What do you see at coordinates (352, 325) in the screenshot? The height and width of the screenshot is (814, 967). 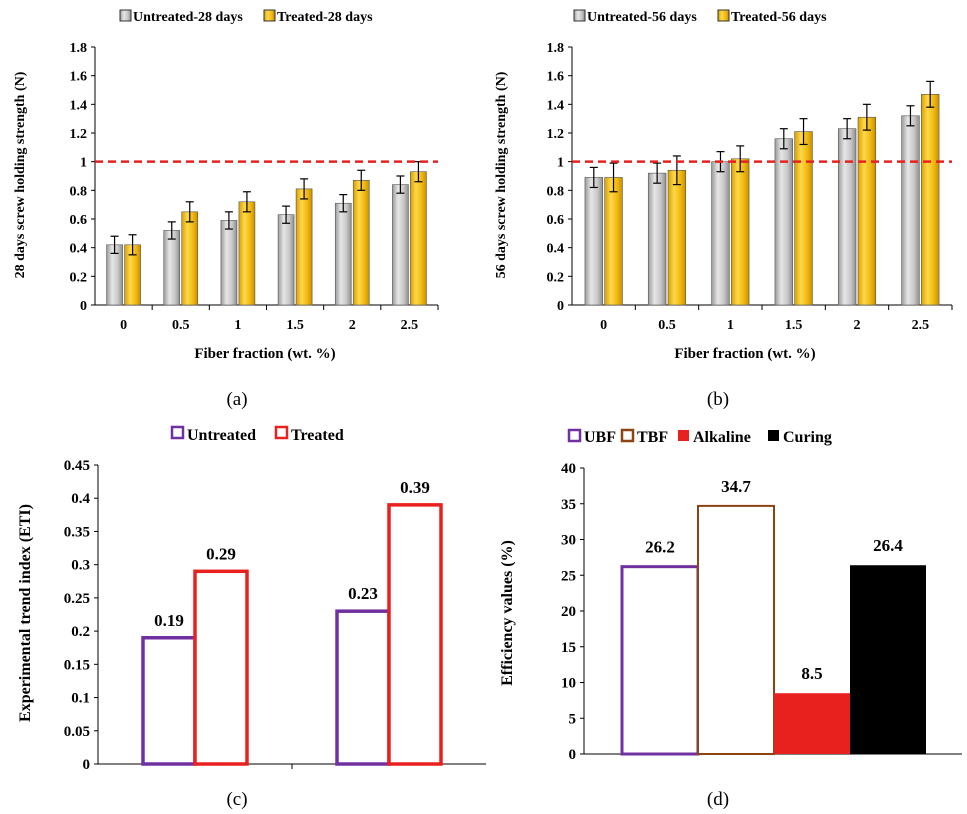 I see `x-tick-label-a: 2` at bounding box center [352, 325].